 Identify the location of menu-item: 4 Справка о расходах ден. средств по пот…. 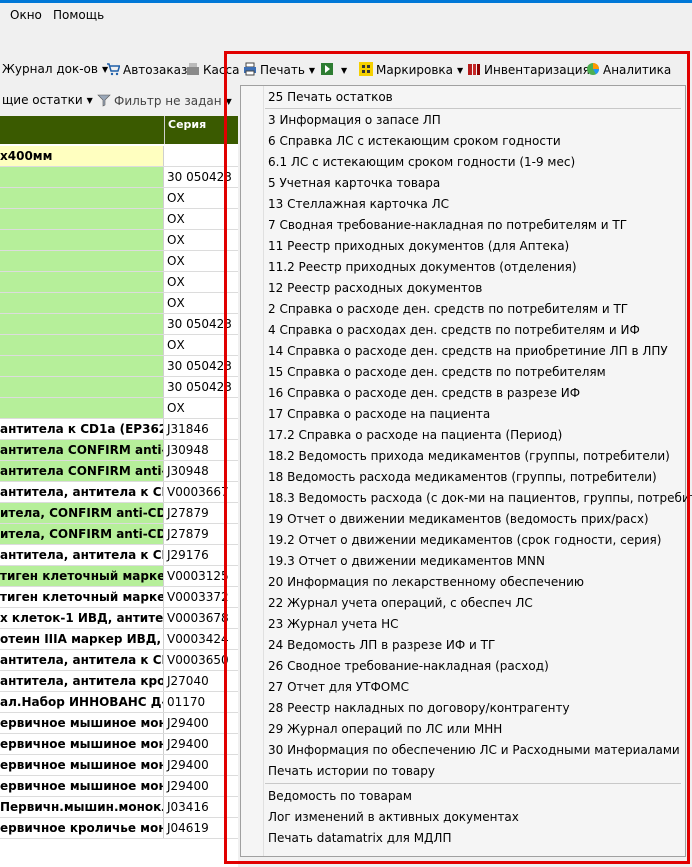
(454, 330).